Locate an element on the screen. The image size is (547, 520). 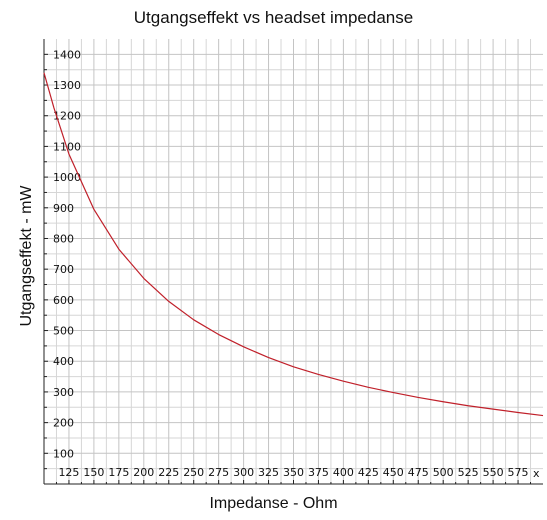
y-tick-label: 1200 is located at coordinates (67, 116).